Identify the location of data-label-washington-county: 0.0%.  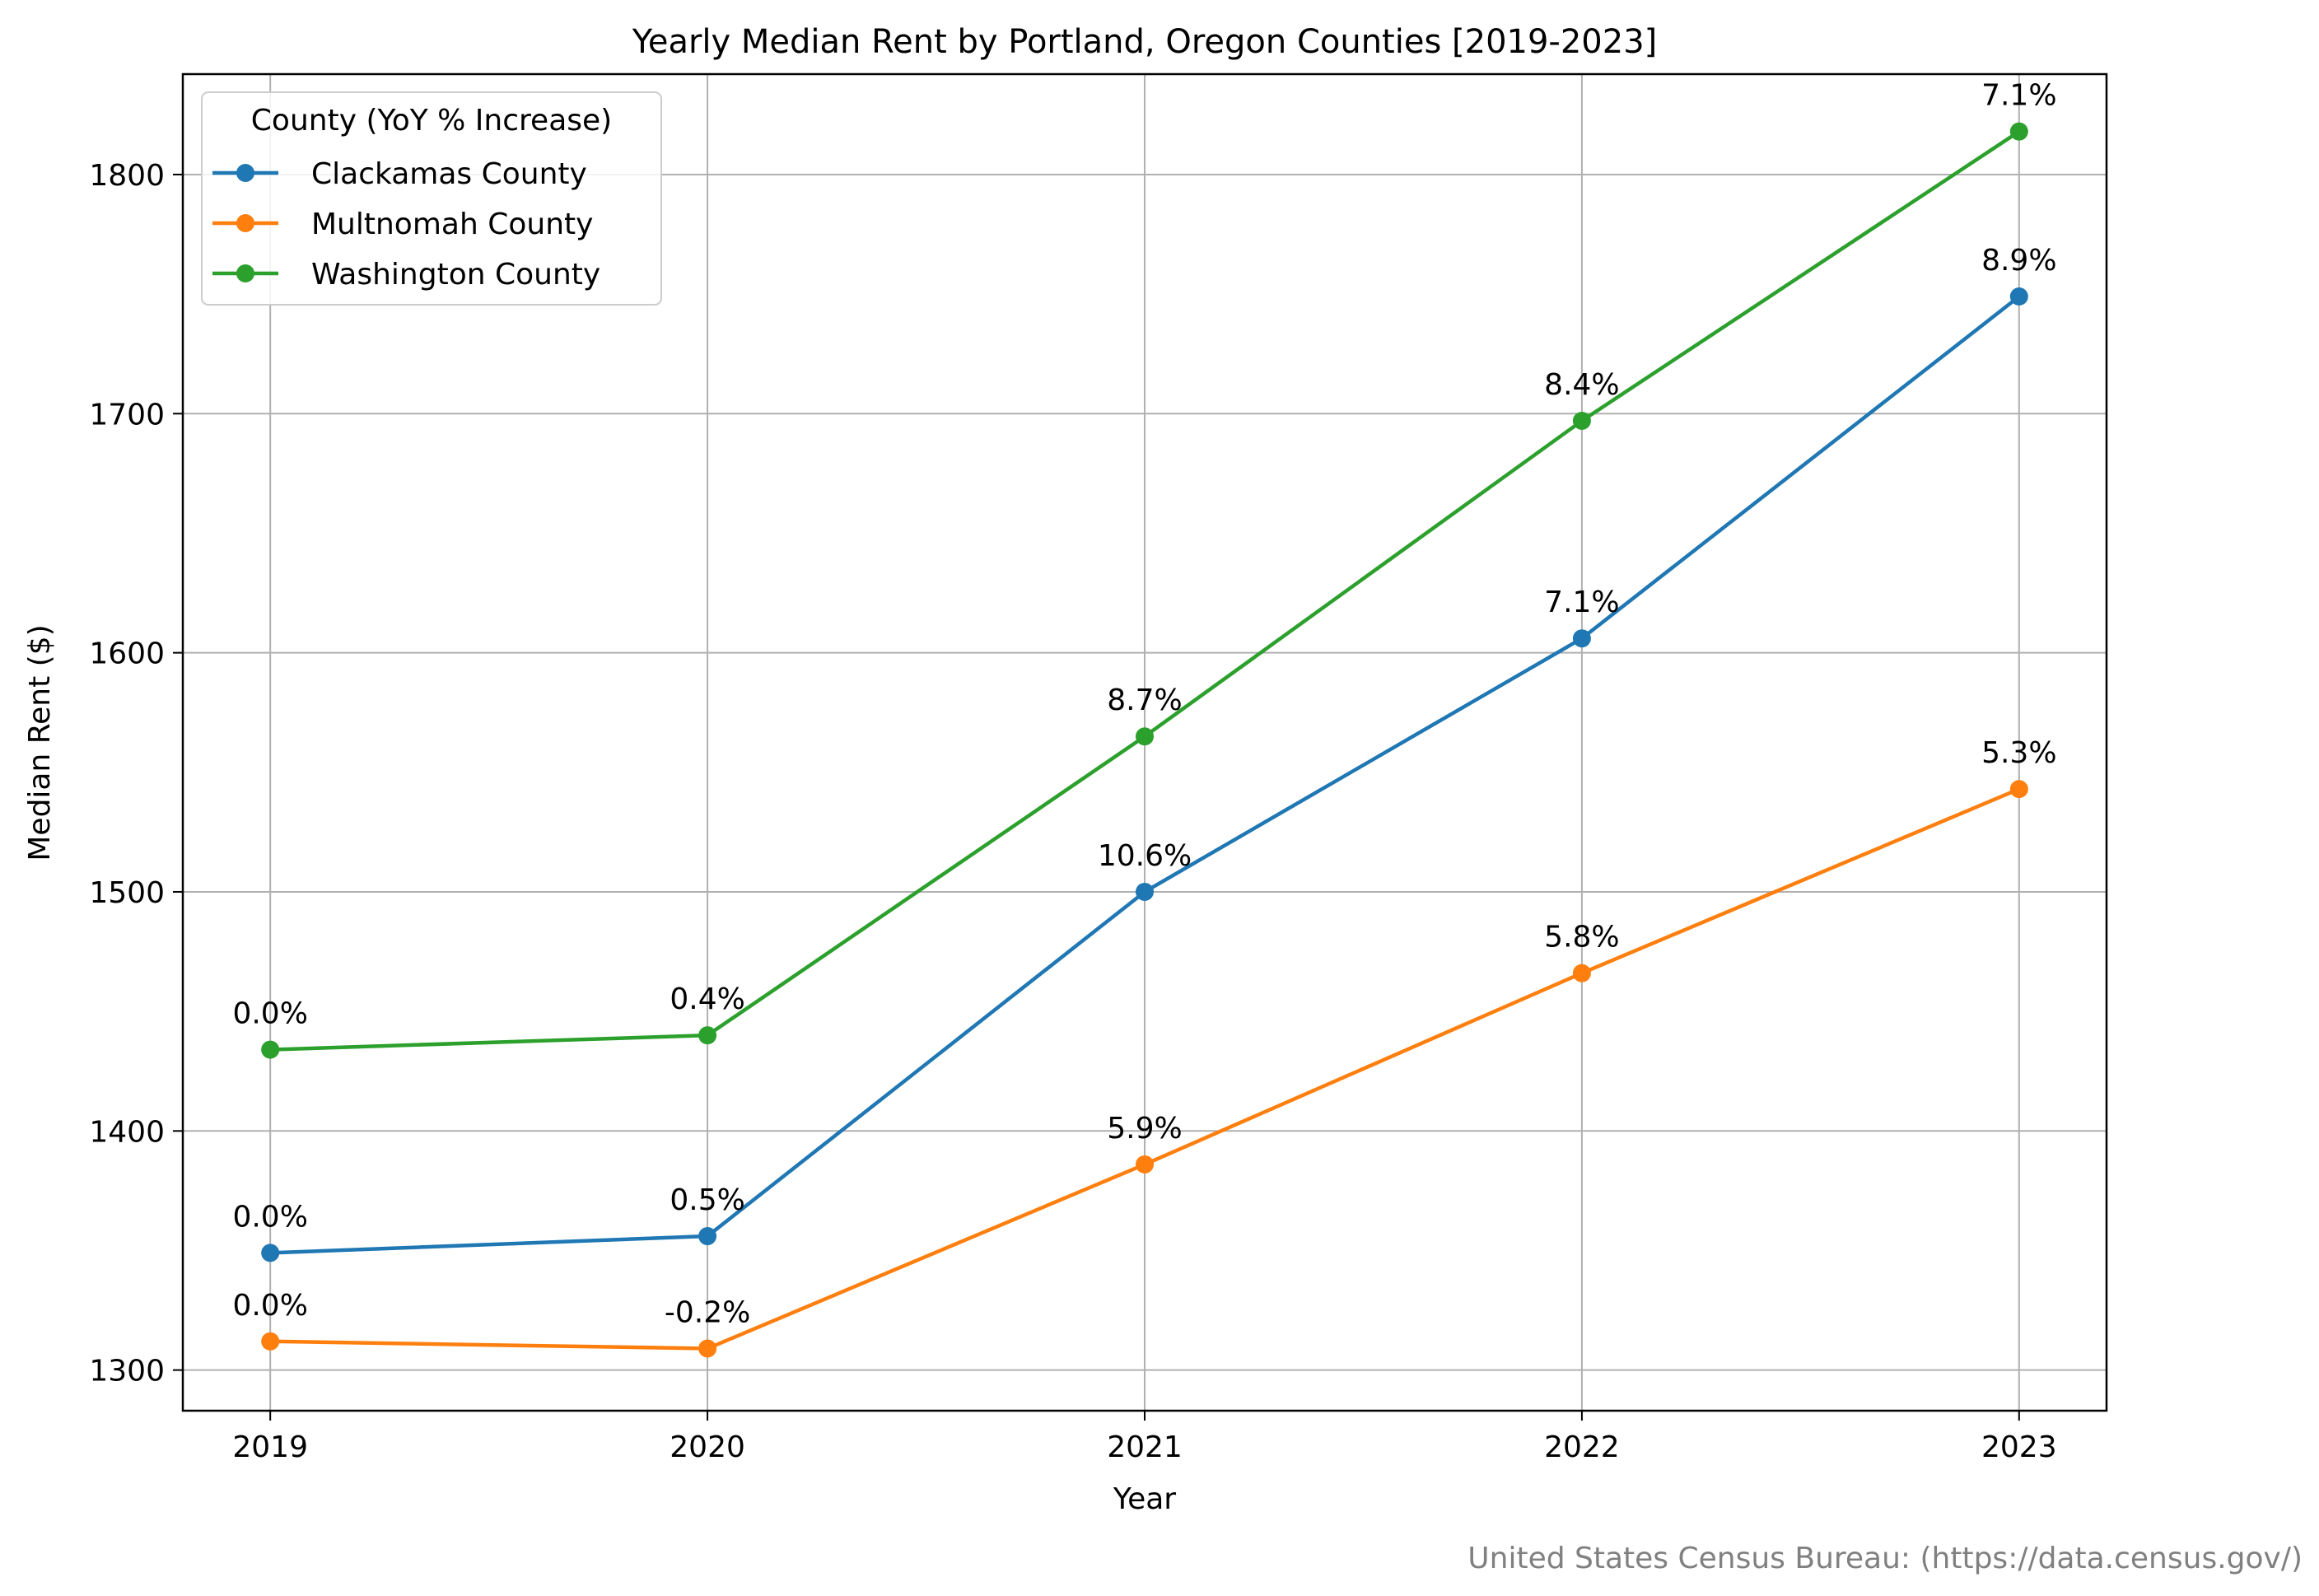
(269, 1014).